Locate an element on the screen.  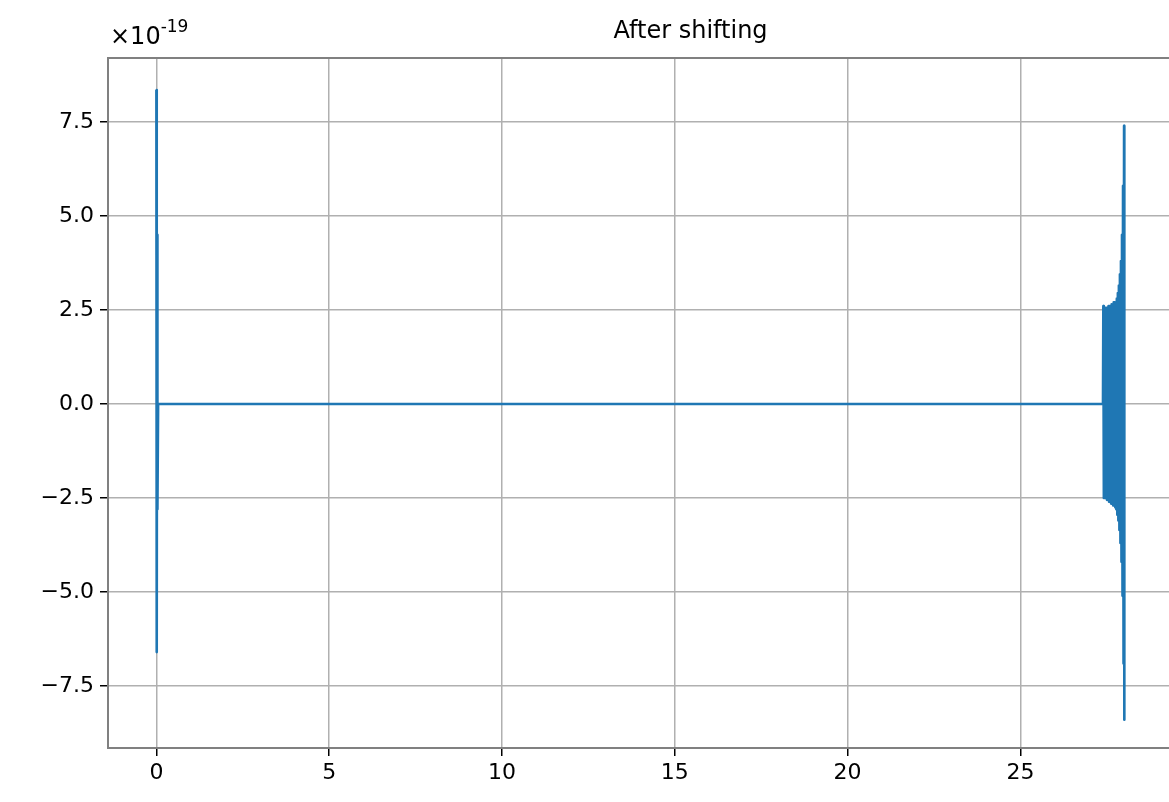
y-tick-label: −5.0 is located at coordinates (67, 590).